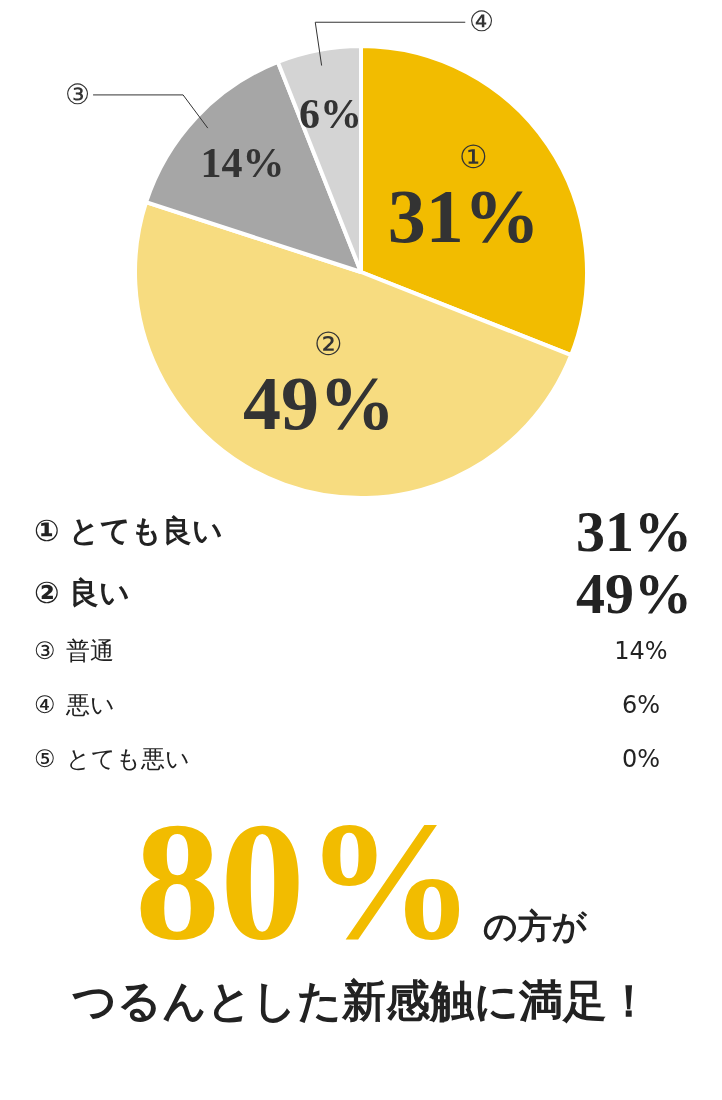  I want to click on slice-label: ①, so click(474, 157).